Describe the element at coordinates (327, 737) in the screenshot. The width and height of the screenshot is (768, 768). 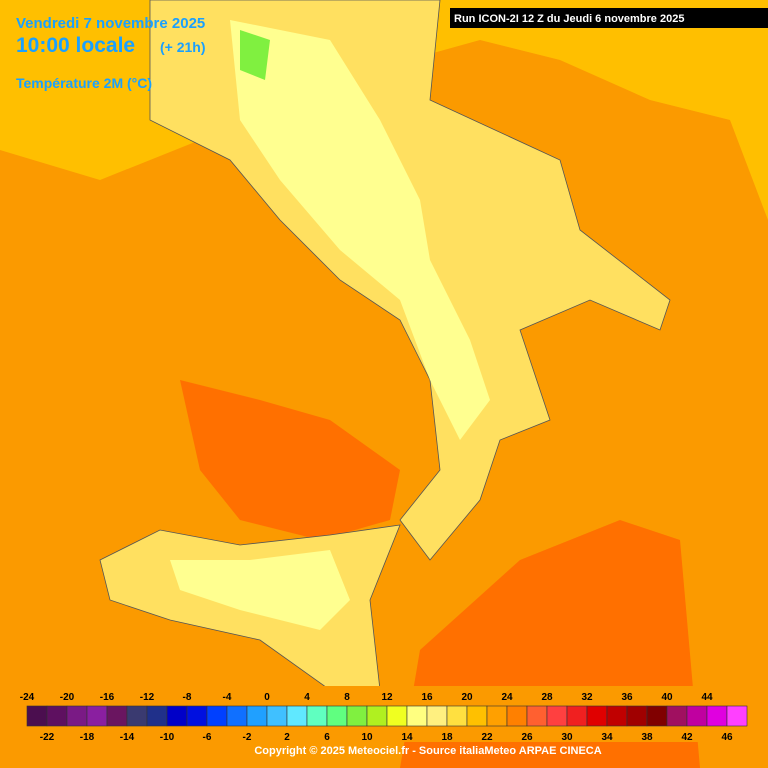
I see `legend-label: 6` at that location.